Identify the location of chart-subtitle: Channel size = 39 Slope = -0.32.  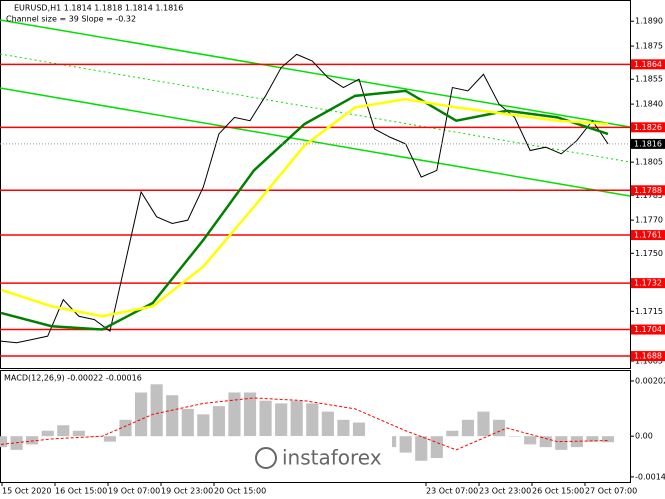
(71, 19).